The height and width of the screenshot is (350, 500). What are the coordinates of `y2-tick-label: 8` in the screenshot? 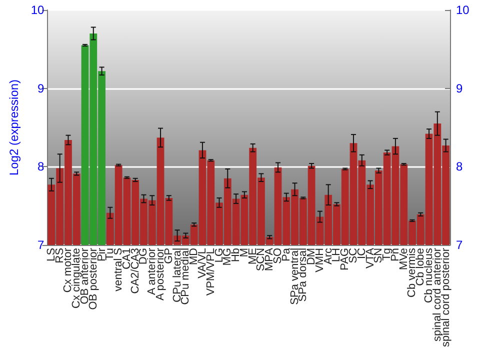 It's located at (459, 167).